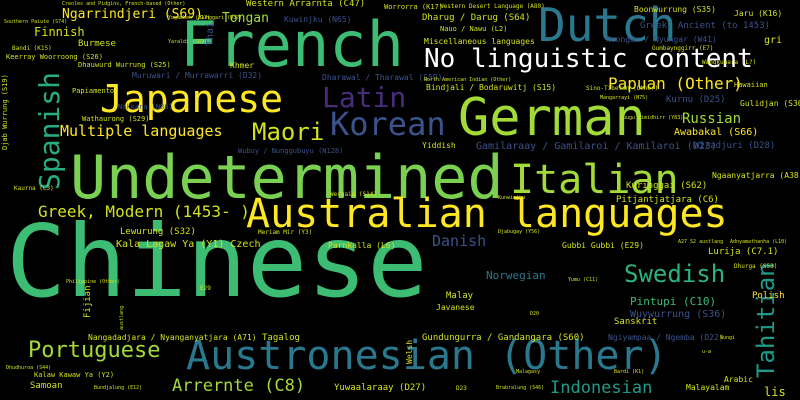 Image resolution: width=800 pixels, height=400 pixels. Describe the element at coordinates (743, 252) in the screenshot. I see `word-lurija: Lurija (C7.1)` at that location.